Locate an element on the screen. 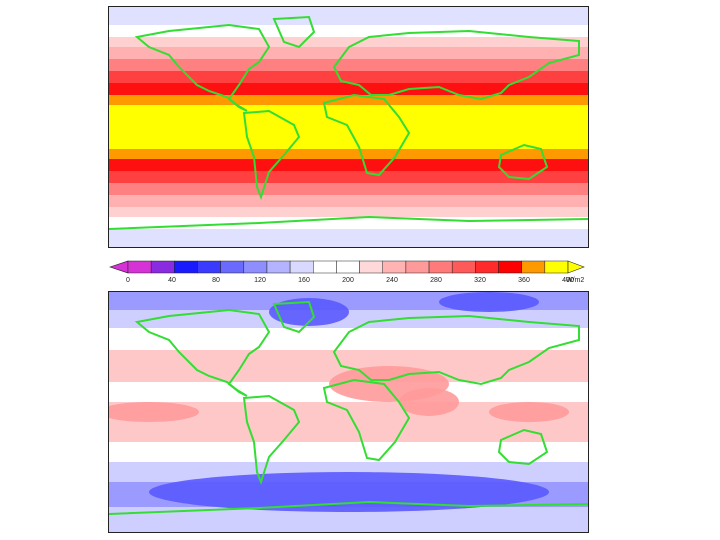 Image resolution: width=720 pixels, height=540 pixels. colorbar-tick-label: 360 is located at coordinates (524, 280).